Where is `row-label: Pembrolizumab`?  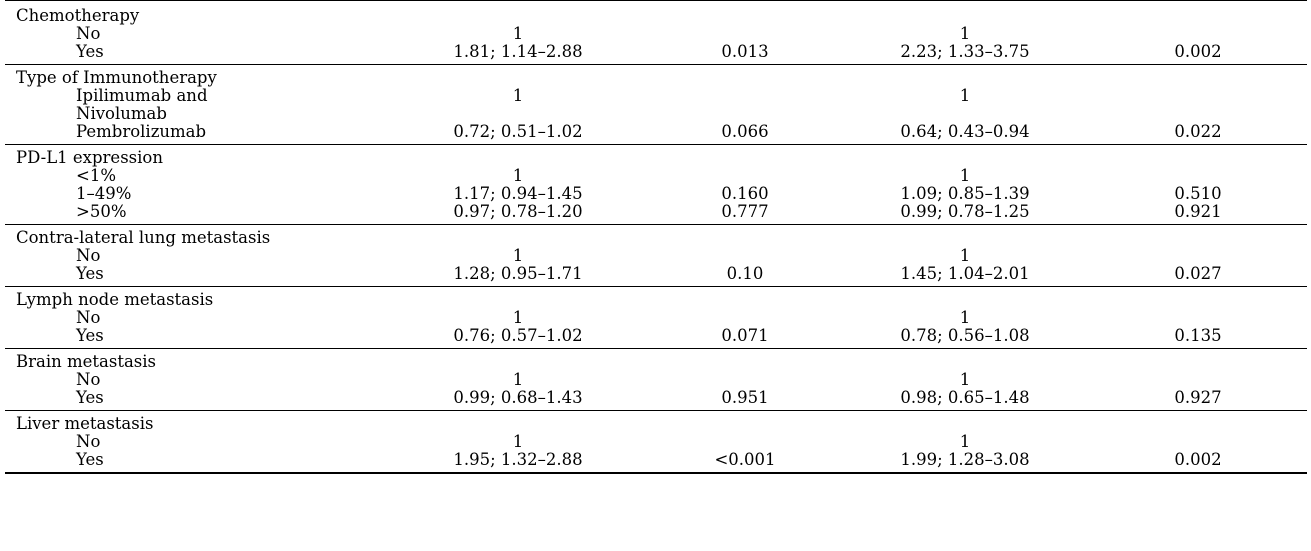 row-label: Pembrolizumab is located at coordinates (141, 131).